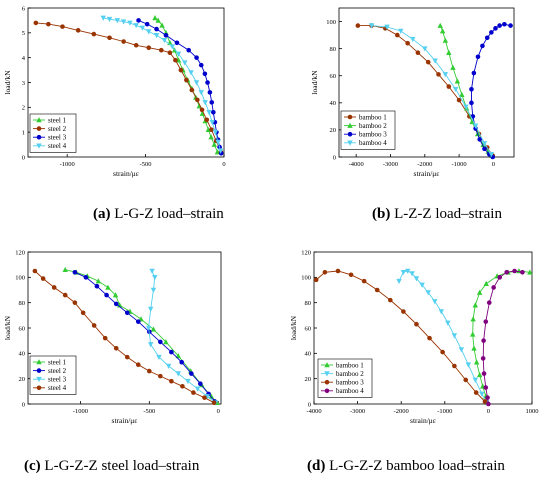 Image resolution: width=550 pixels, height=486 pixels. What do you see at coordinates (306, 252) in the screenshot?
I see `chart-d-ytick-label: 120` at bounding box center [306, 252].